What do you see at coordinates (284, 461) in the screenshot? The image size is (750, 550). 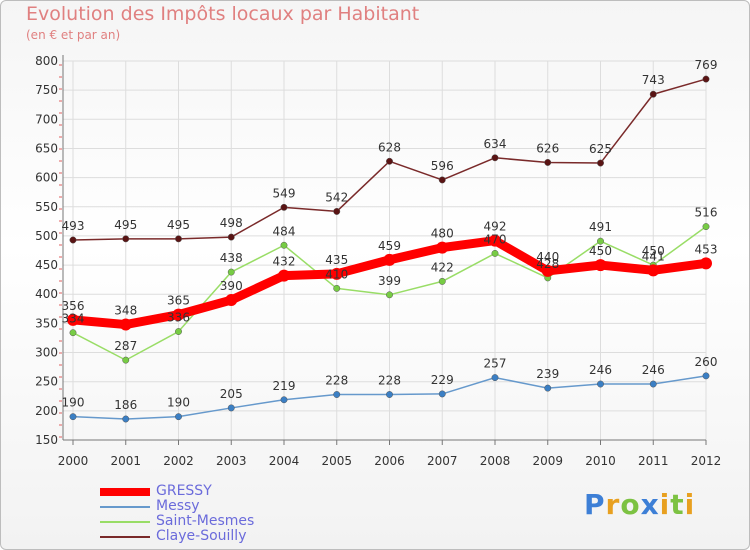 I see `x-tick-label: 2004` at bounding box center [284, 461].